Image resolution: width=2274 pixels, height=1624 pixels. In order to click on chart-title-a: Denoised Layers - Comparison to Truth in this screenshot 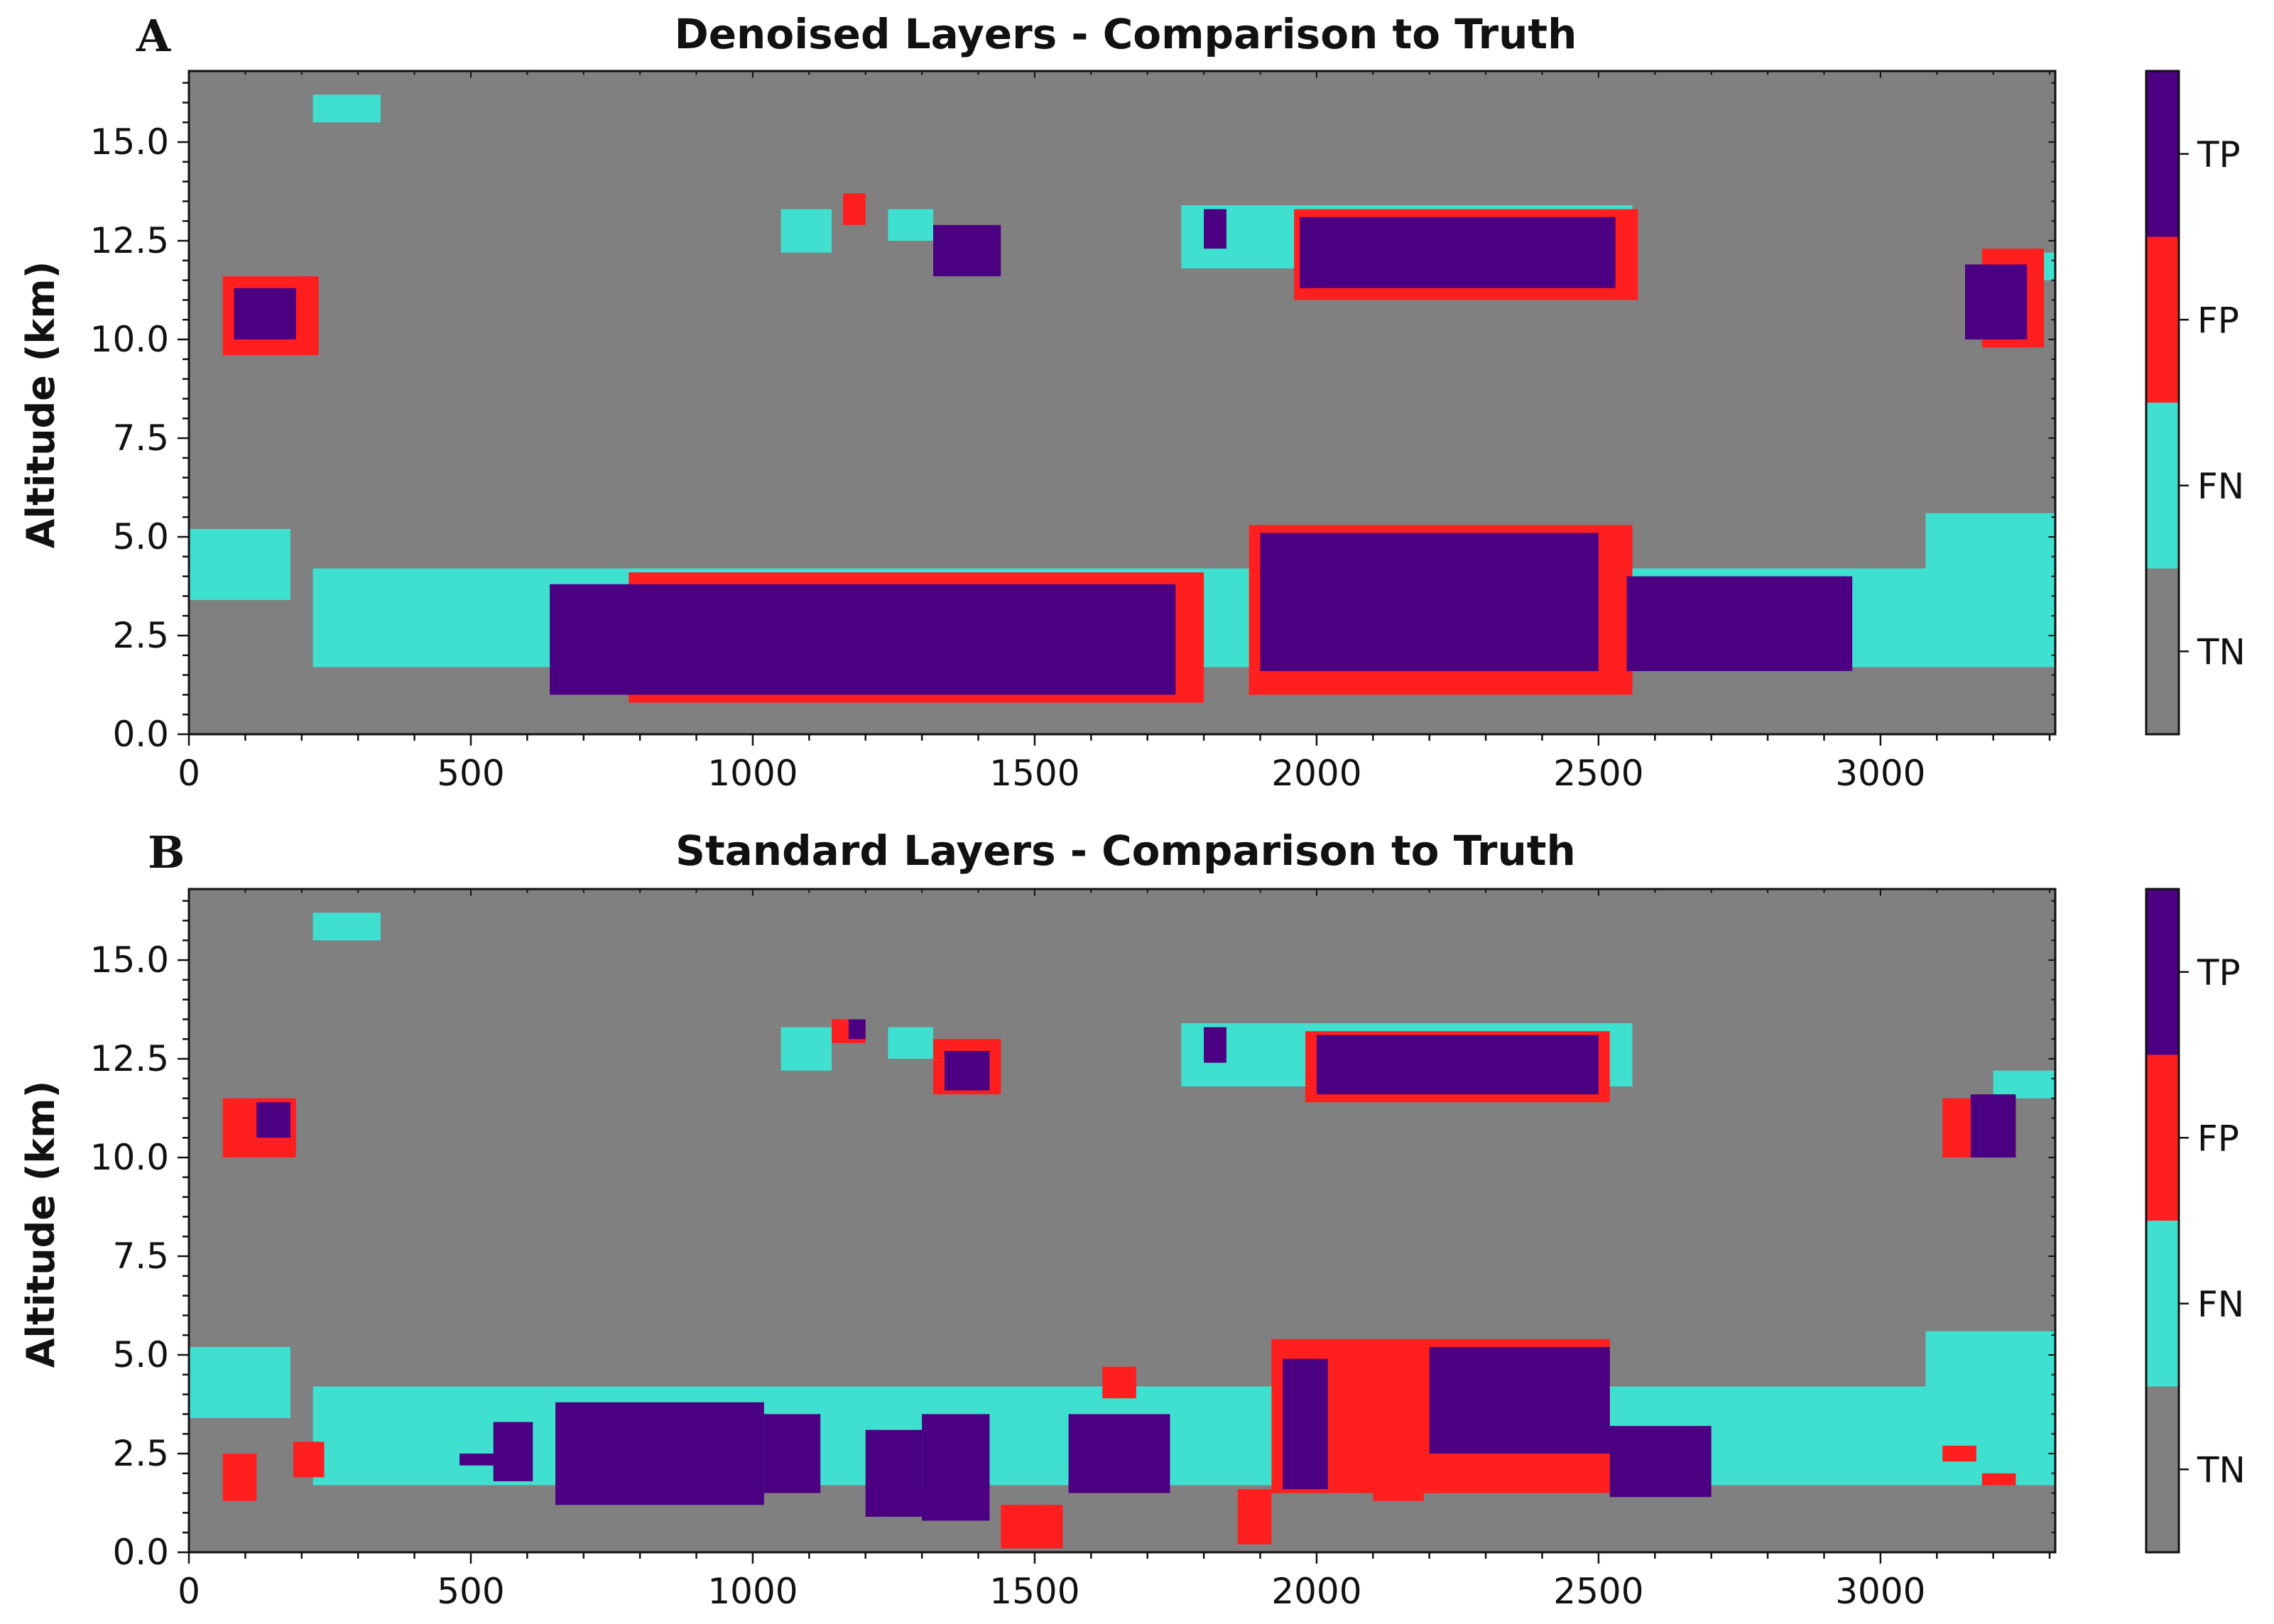, I will do `click(1126, 34)`.